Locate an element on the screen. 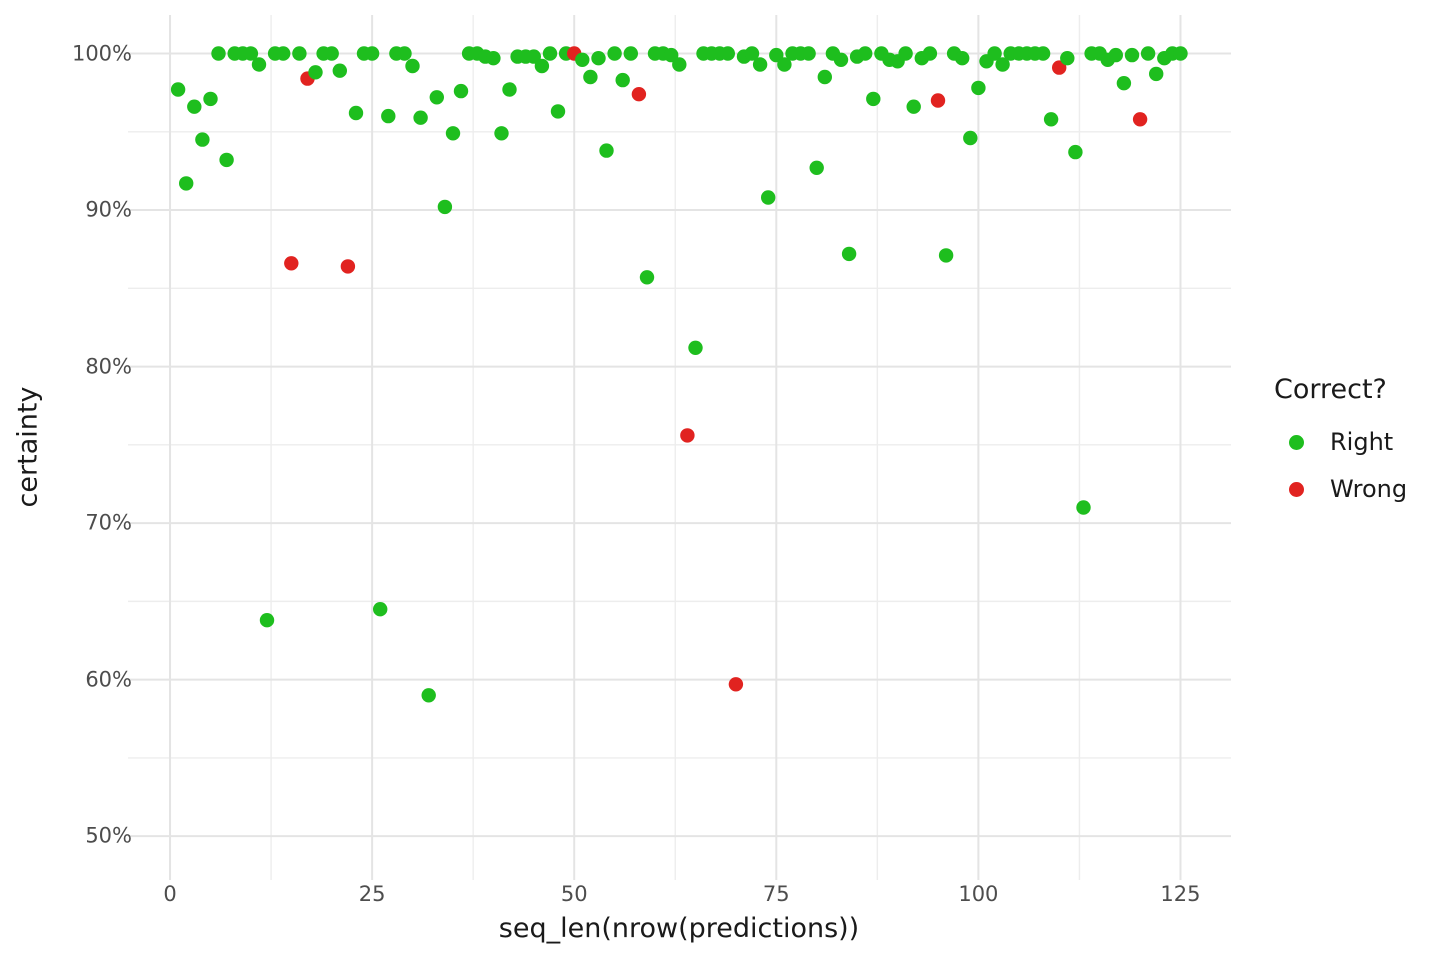  x-axis-title: seq_len(nrow(predictions)) is located at coordinates (679, 928).